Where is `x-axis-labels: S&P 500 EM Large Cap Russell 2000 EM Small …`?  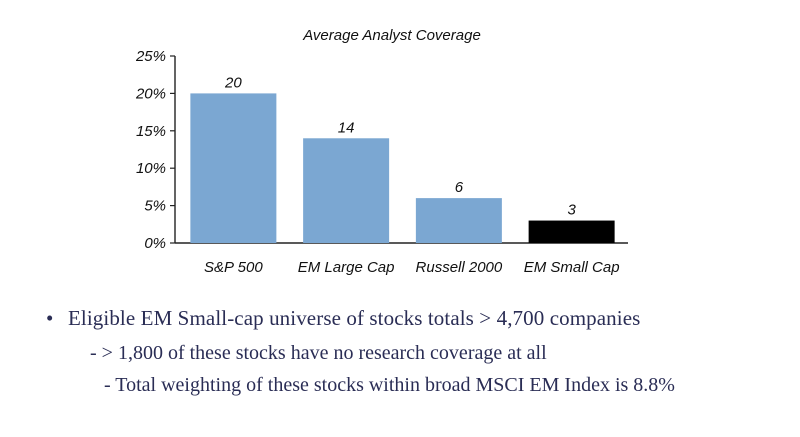
x-axis-labels: S&P 500 EM Large Cap Russell 2000 EM Small … is located at coordinates (412, 267).